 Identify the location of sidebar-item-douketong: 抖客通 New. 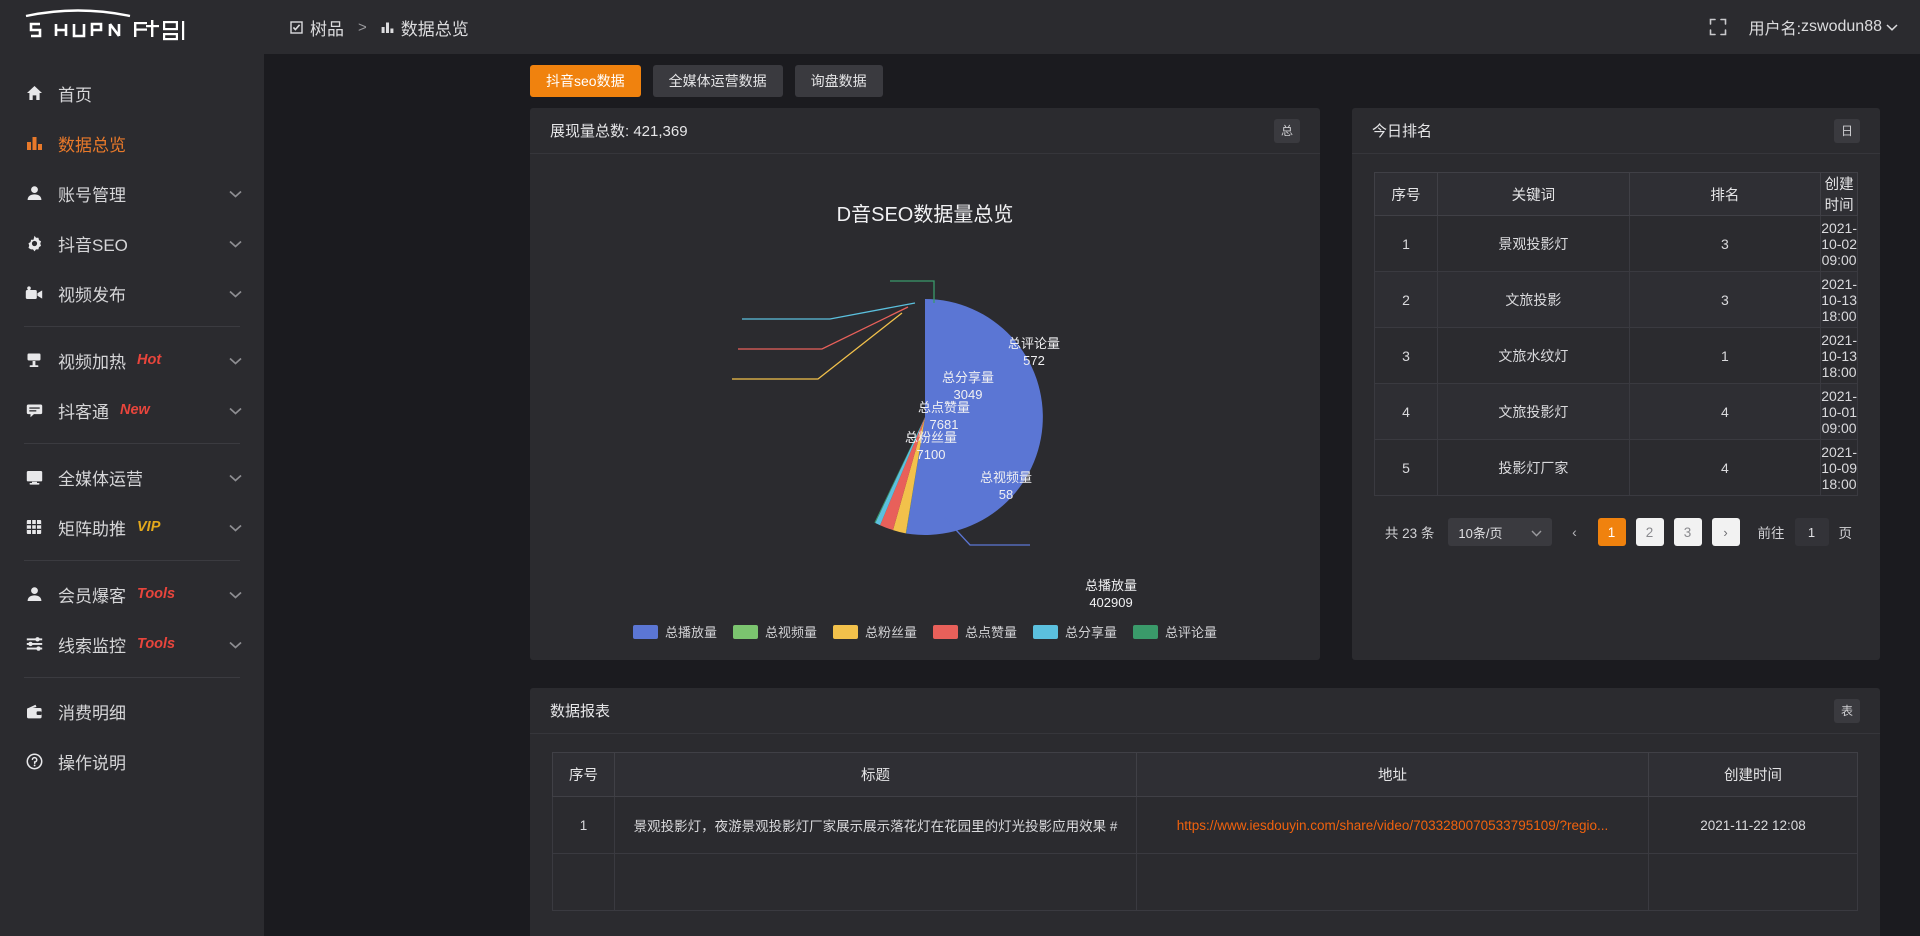
(132, 410).